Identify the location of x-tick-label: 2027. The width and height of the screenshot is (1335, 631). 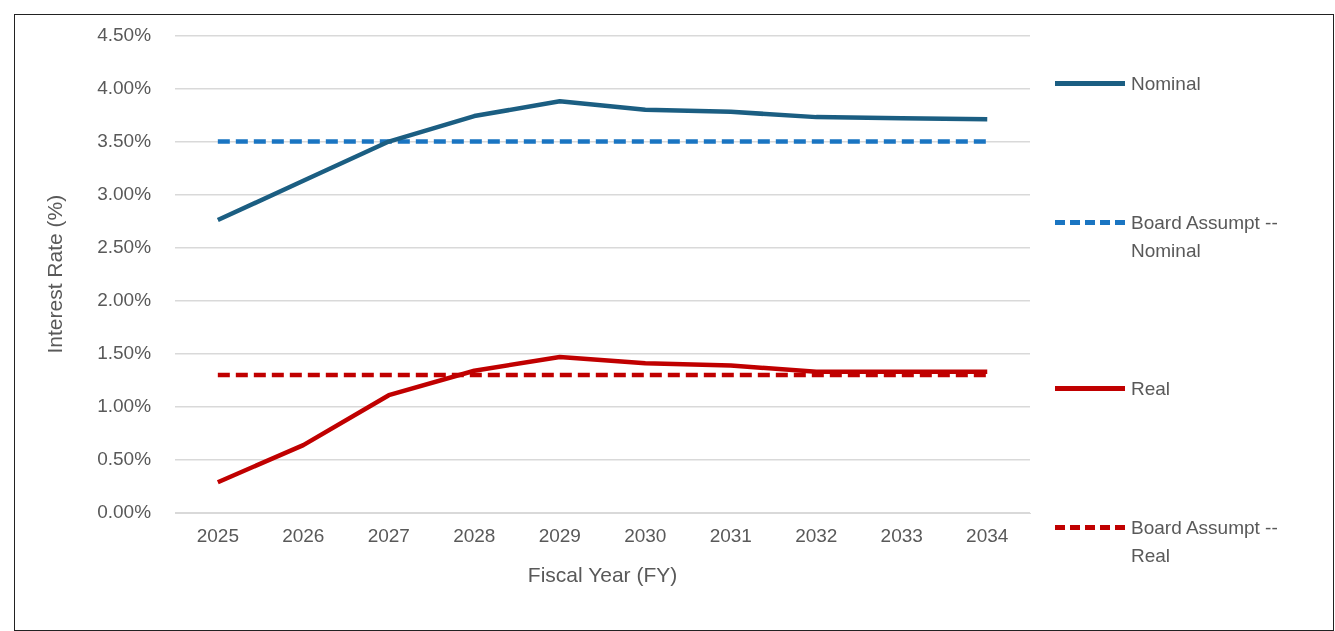
(388, 535).